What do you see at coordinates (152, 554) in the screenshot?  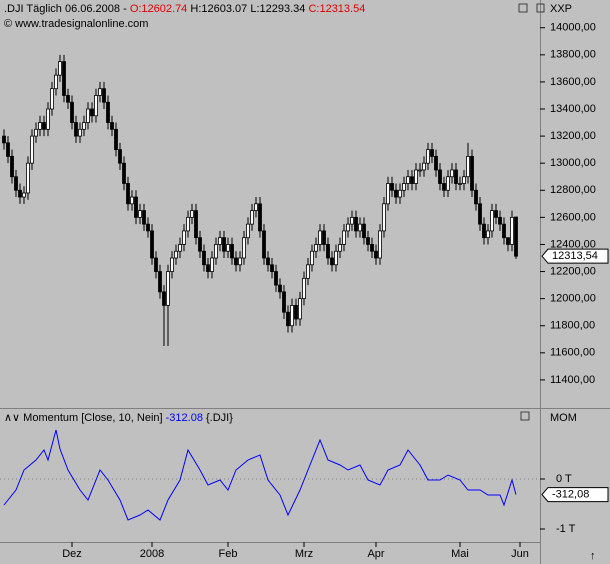 I see `x-tick-label: 2008` at bounding box center [152, 554].